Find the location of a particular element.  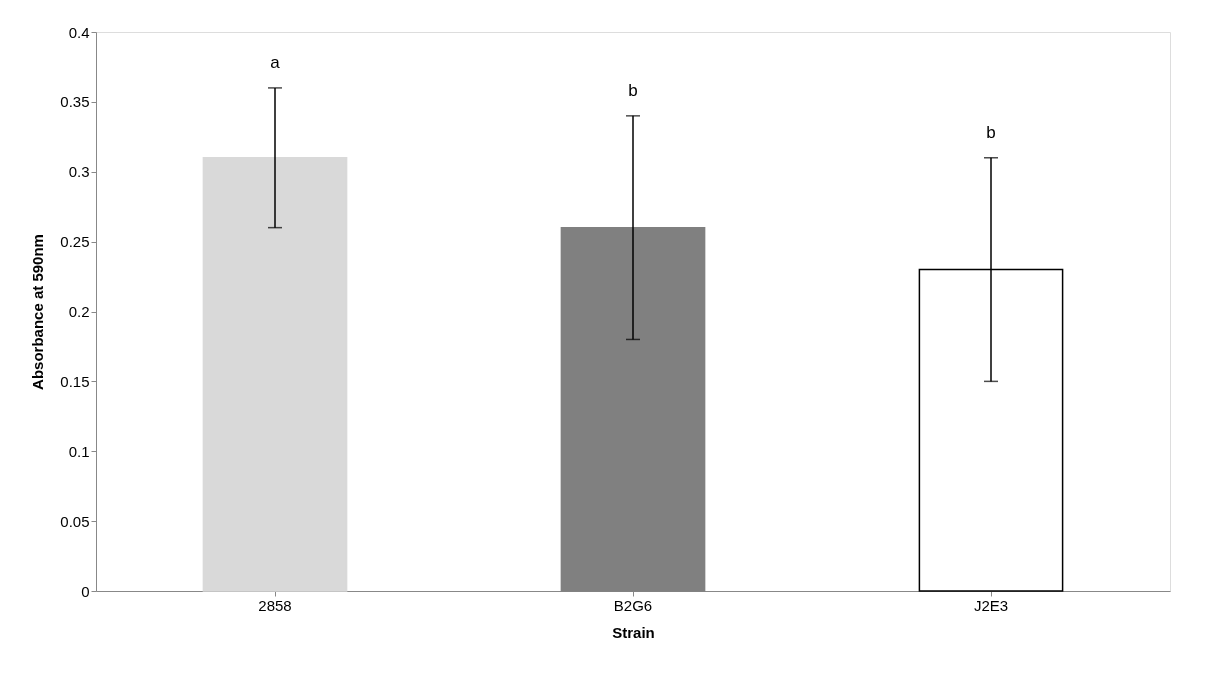

y-tick-label: 0 is located at coordinates (85, 591).